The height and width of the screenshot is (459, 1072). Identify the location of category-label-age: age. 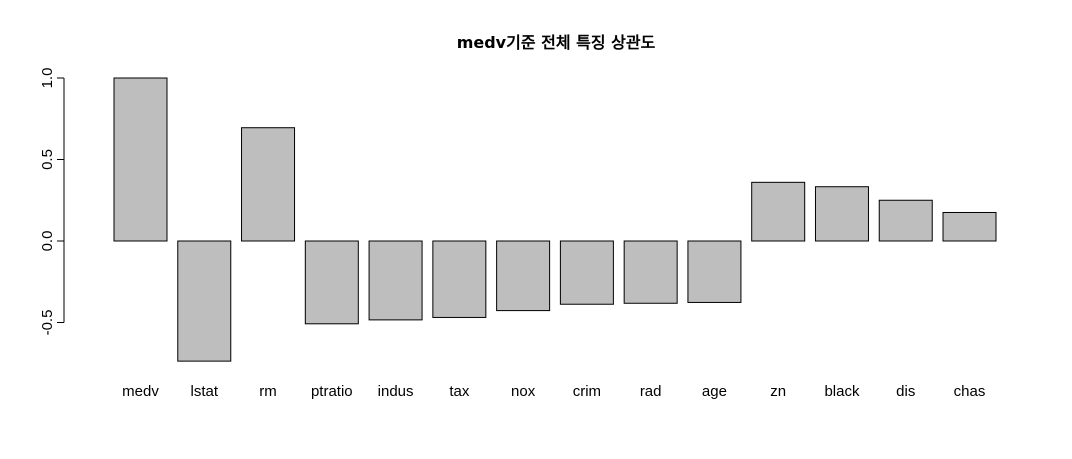
(714, 391).